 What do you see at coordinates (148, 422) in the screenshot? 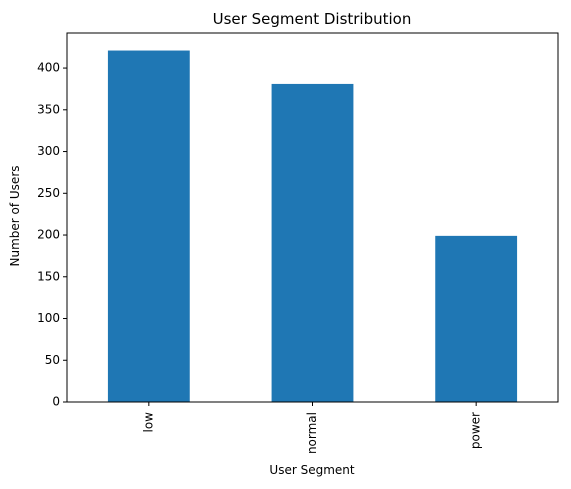
I see `x-tick-label-low: low` at bounding box center [148, 422].